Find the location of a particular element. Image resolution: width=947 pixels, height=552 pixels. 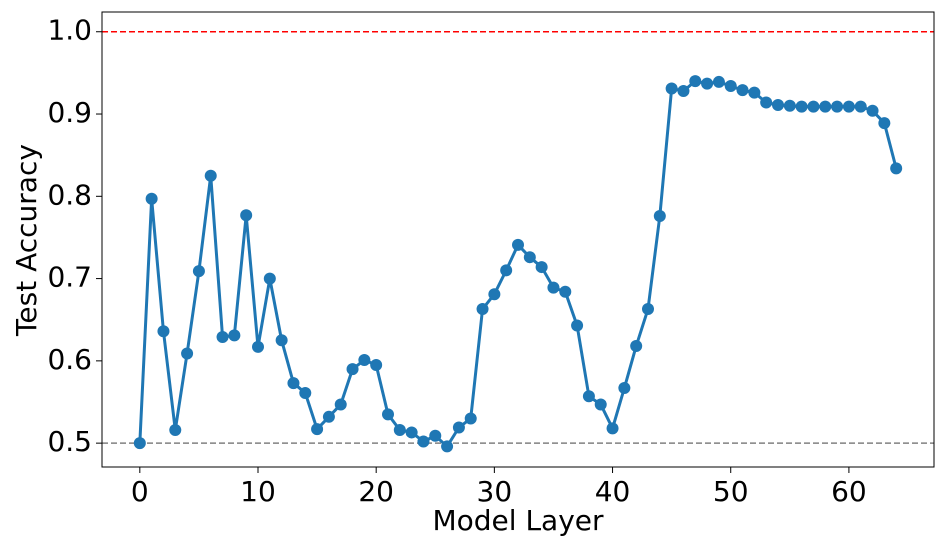

y-axis-label: Test Accuracy is located at coordinates (26, 240).